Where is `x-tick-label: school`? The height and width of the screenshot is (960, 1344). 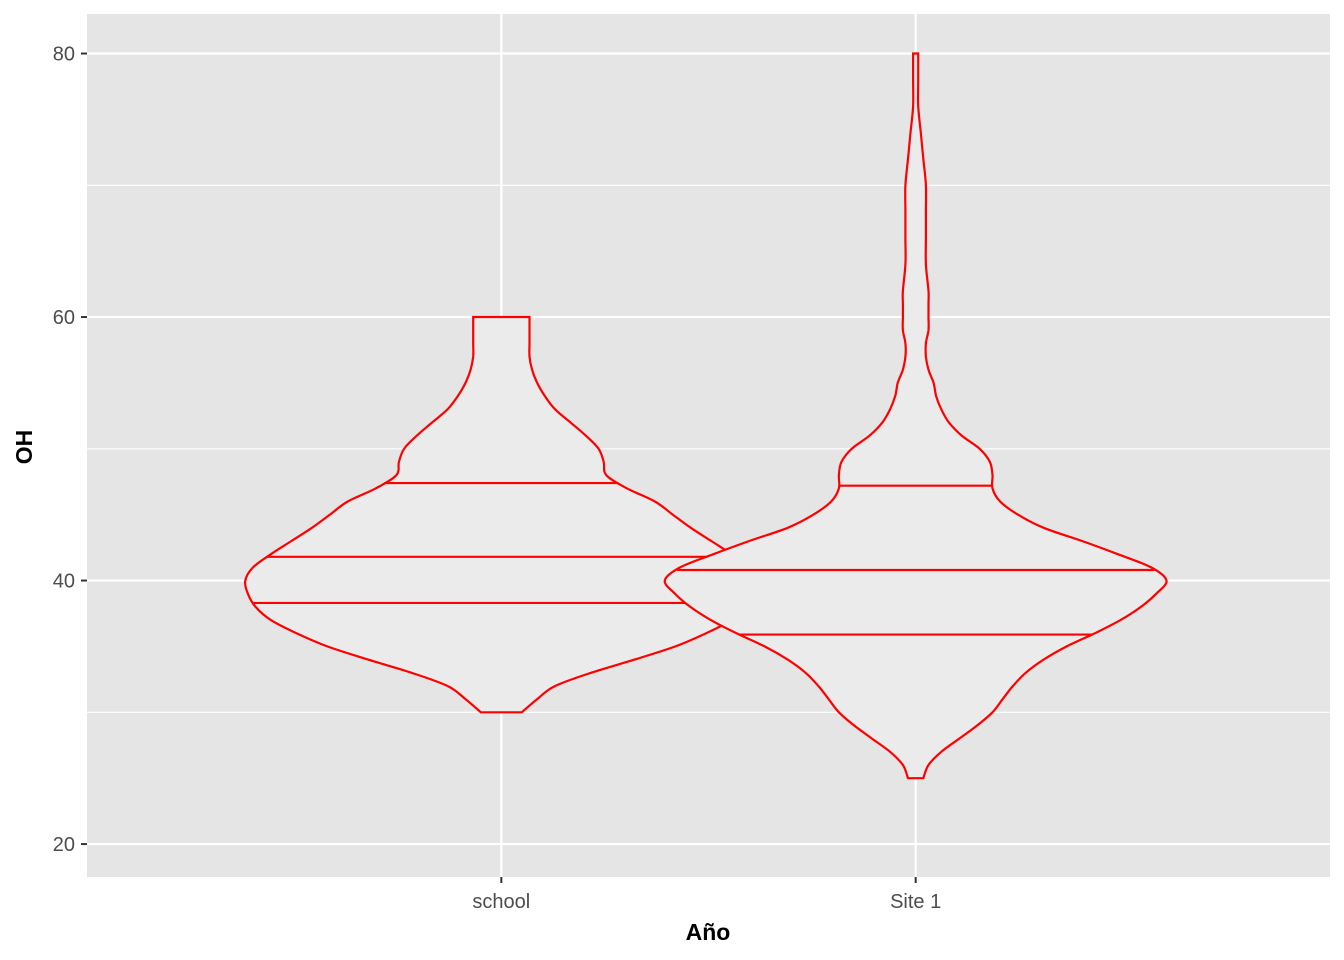
x-tick-label: school is located at coordinates (501, 902).